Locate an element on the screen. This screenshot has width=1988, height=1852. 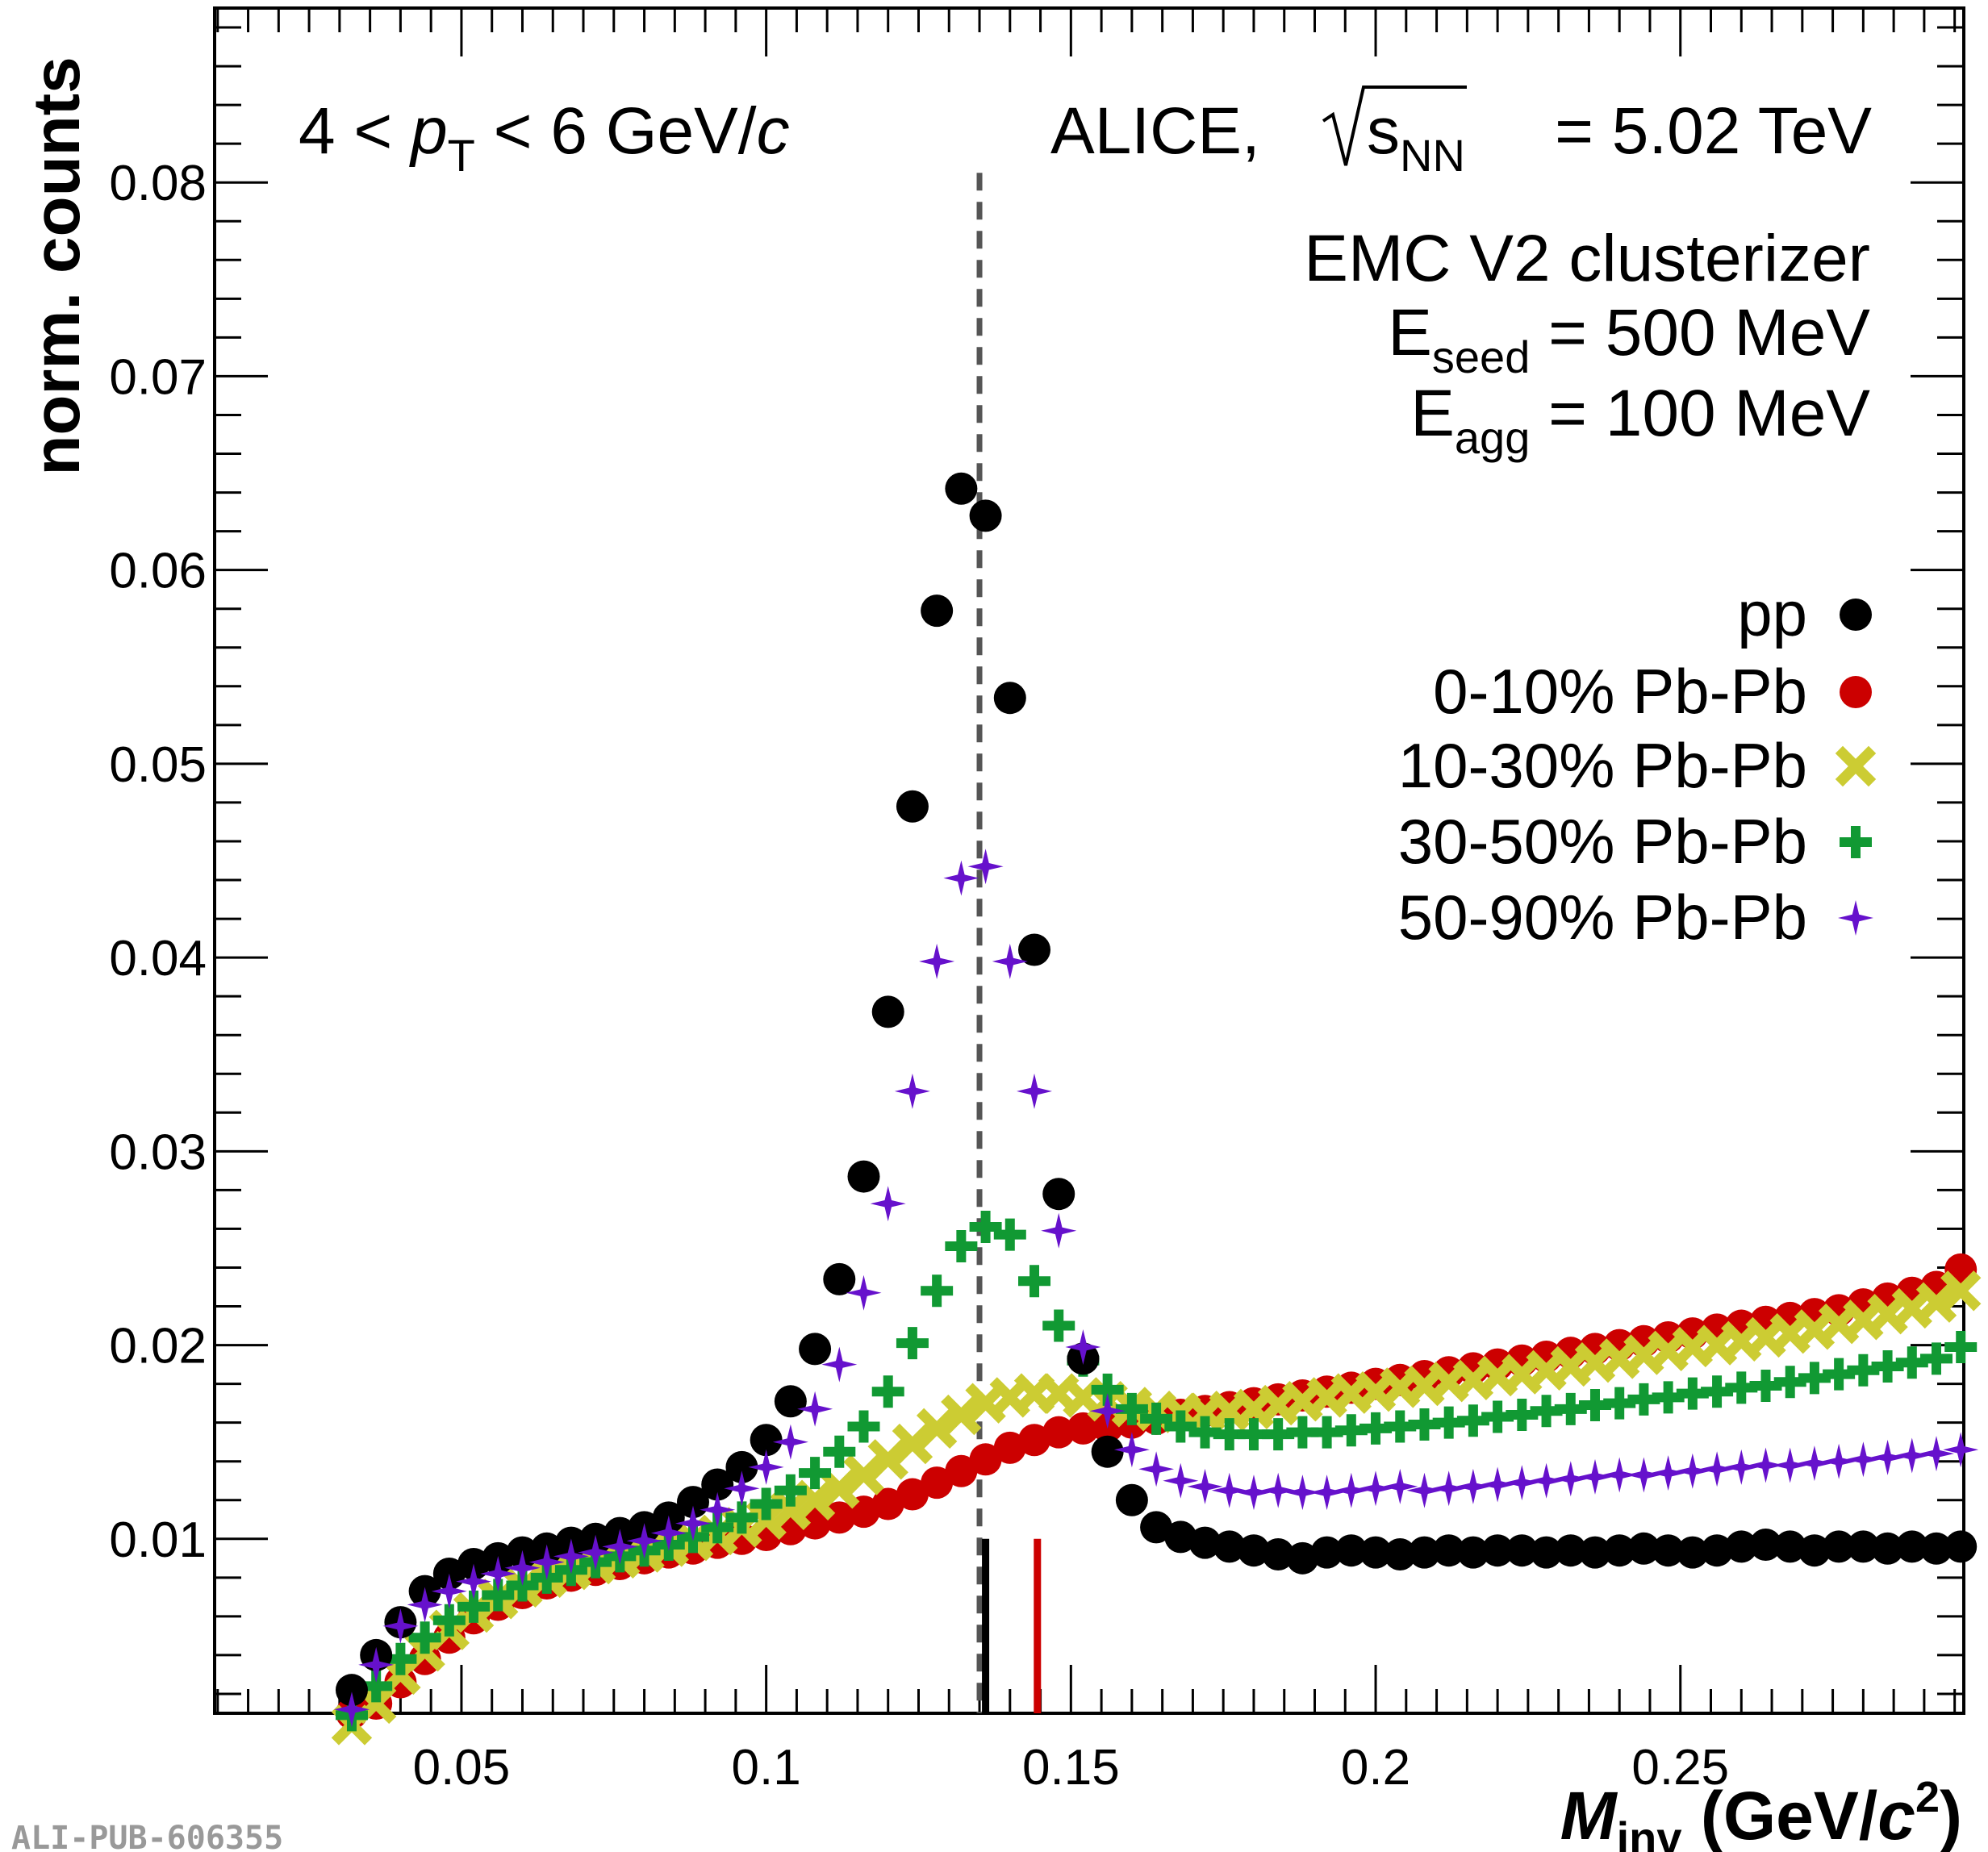
x-tick-label: 0.15 is located at coordinates (1071, 1768).